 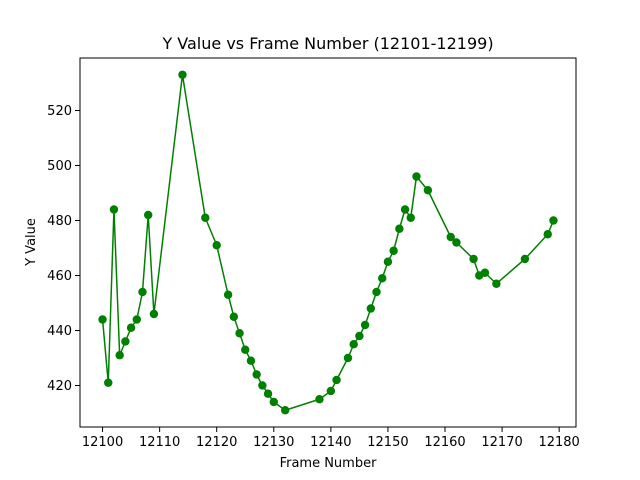 I want to click on y-tick-label: 500, so click(x=59, y=166).